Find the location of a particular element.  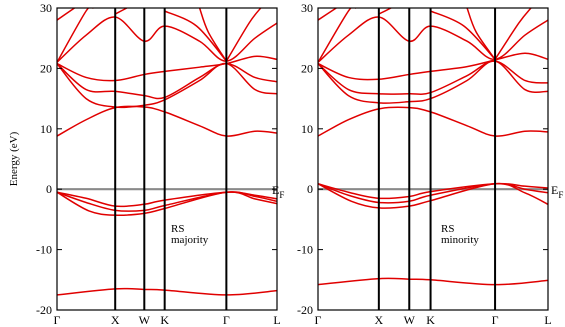

panel-annotation: majority is located at coordinates (190, 240).